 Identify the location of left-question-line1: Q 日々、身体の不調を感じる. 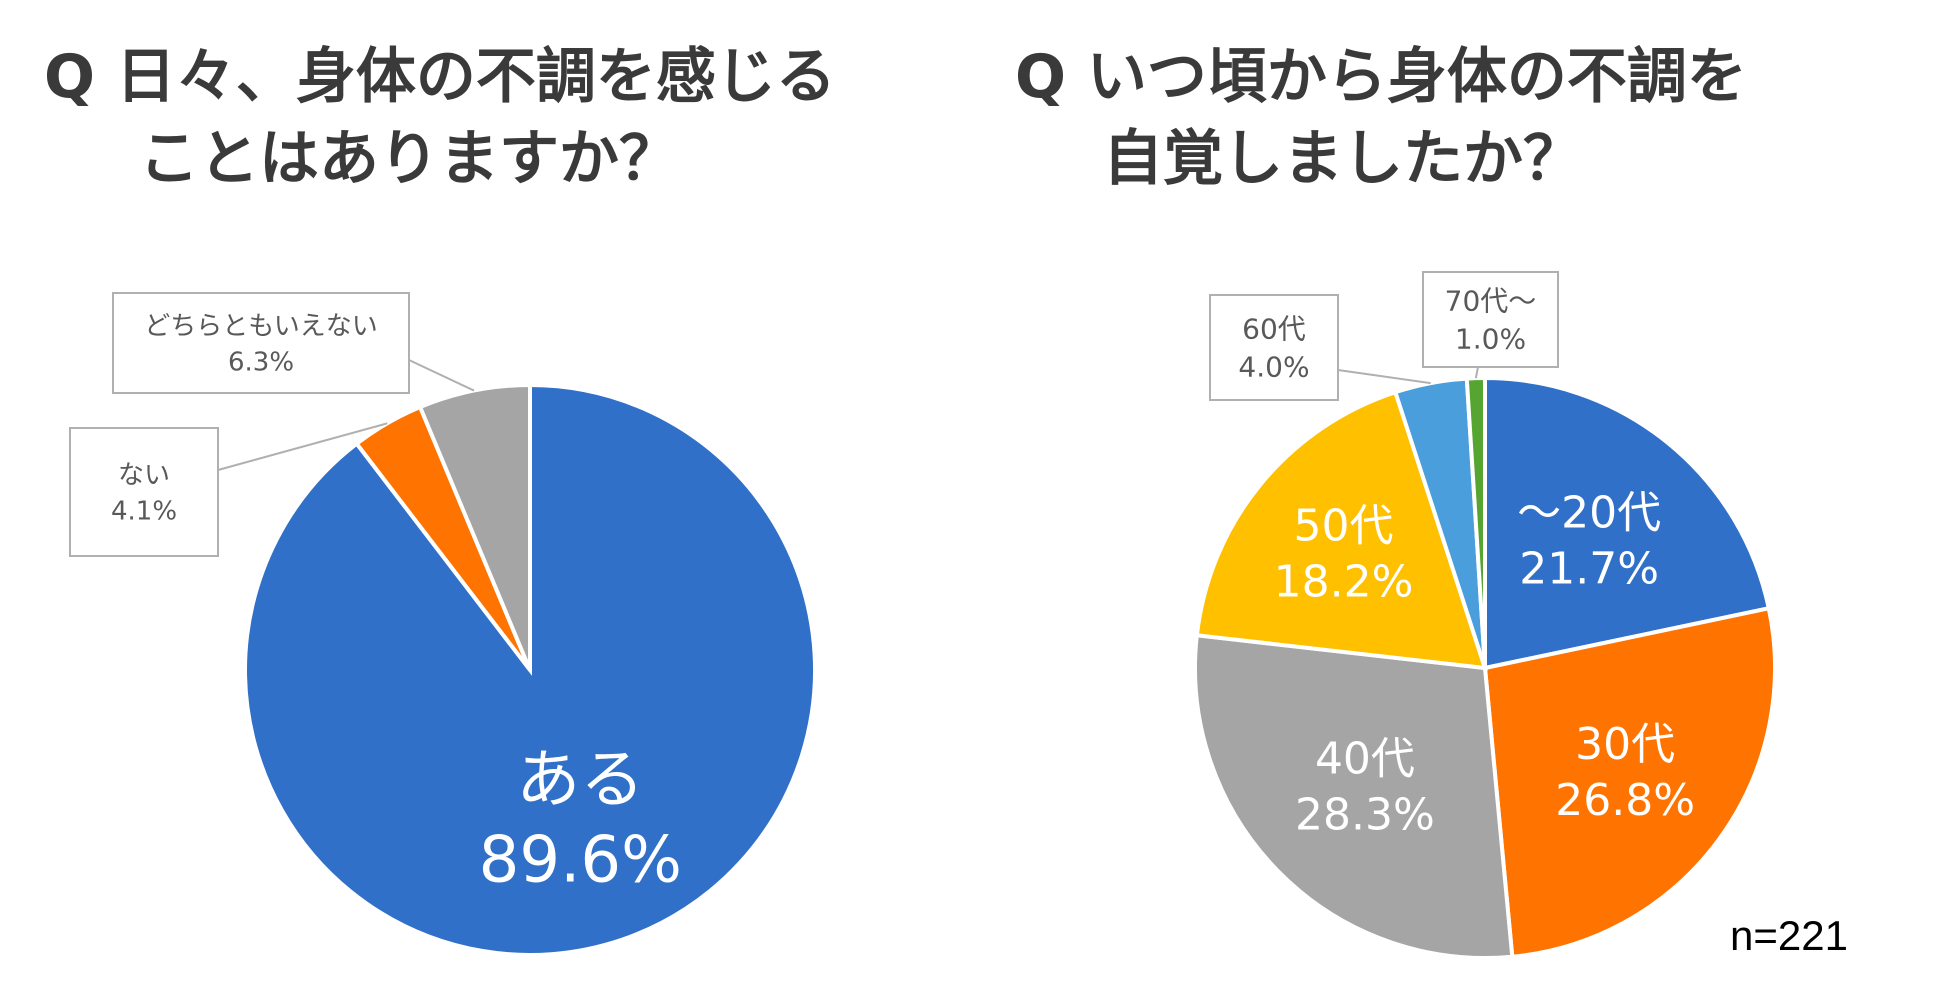
(440, 77).